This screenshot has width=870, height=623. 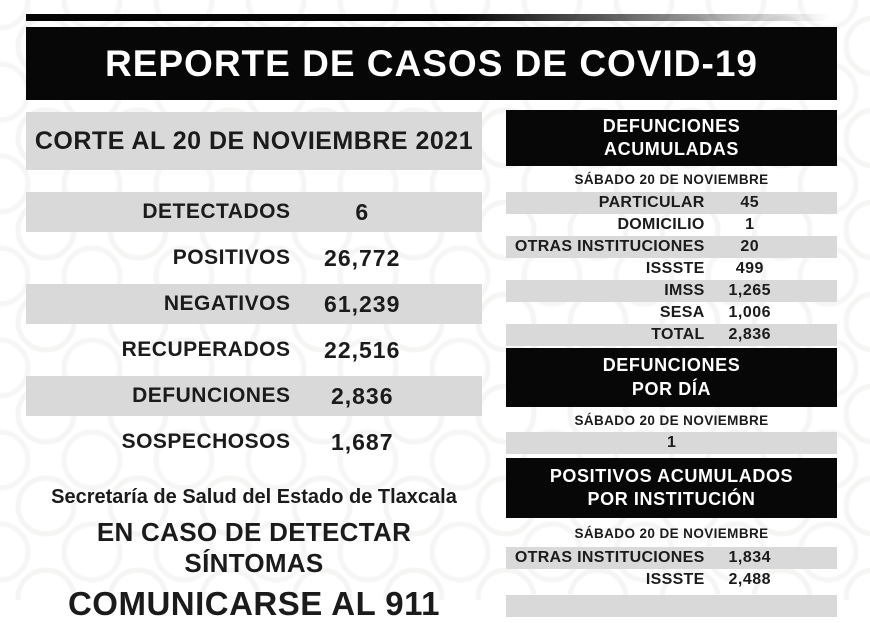 What do you see at coordinates (254, 547) in the screenshot?
I see `notice-line-1: EN CASO DE DETECTAR SÍNTOMAS` at bounding box center [254, 547].